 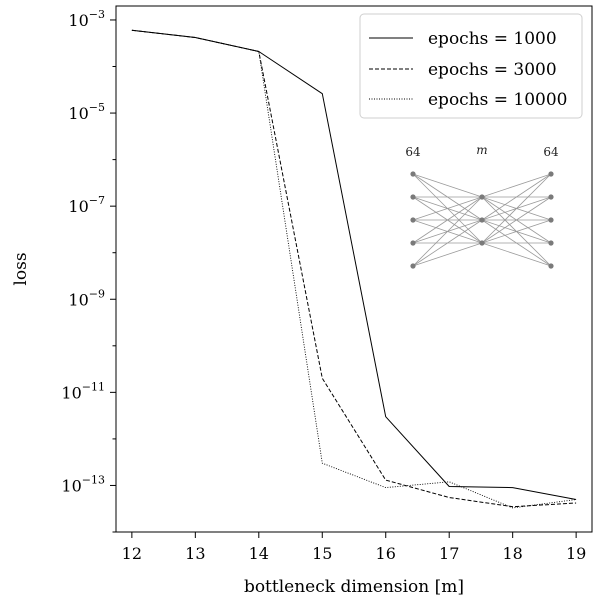 I want to click on x-tick-label: 19, so click(x=576, y=553).